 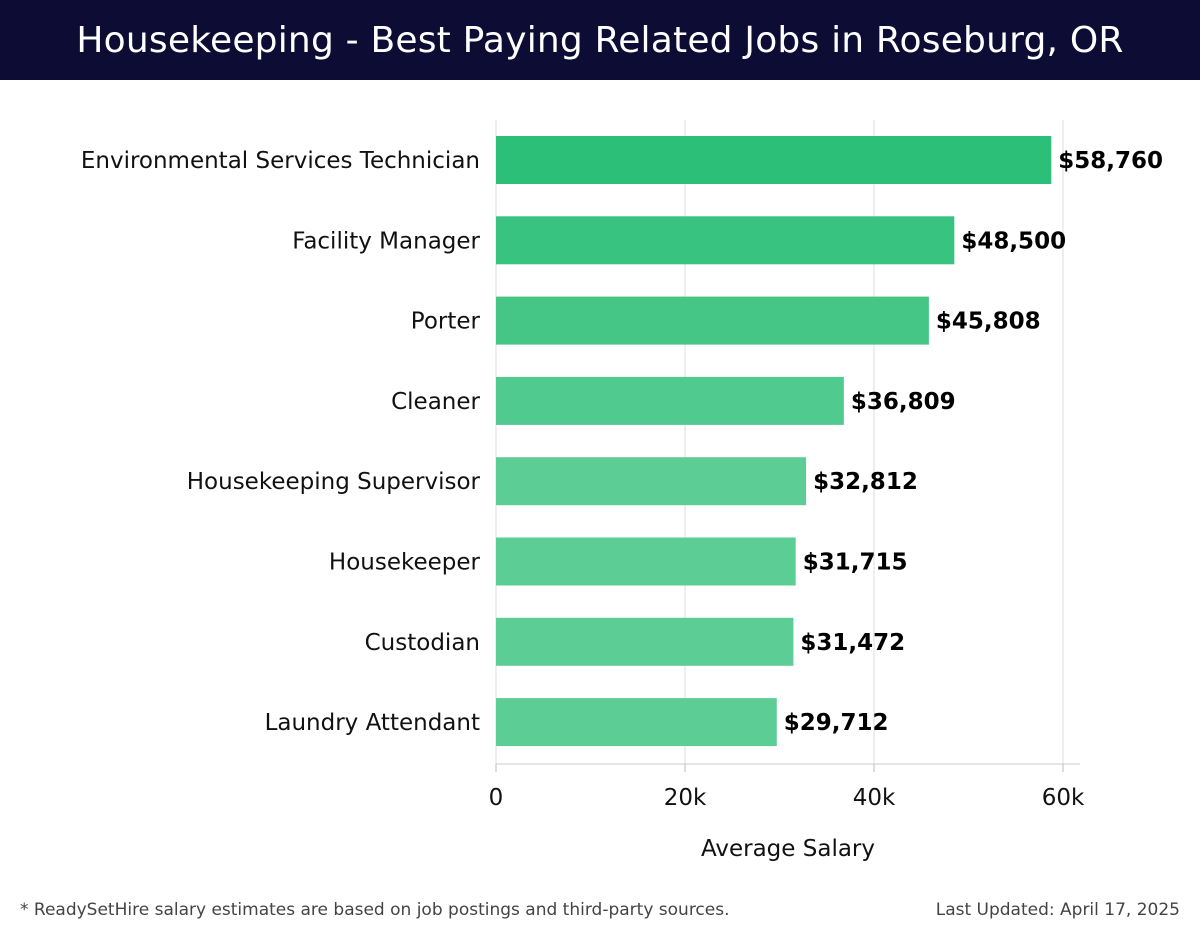 I want to click on x-axis-title: Average Salary, so click(x=788, y=849).